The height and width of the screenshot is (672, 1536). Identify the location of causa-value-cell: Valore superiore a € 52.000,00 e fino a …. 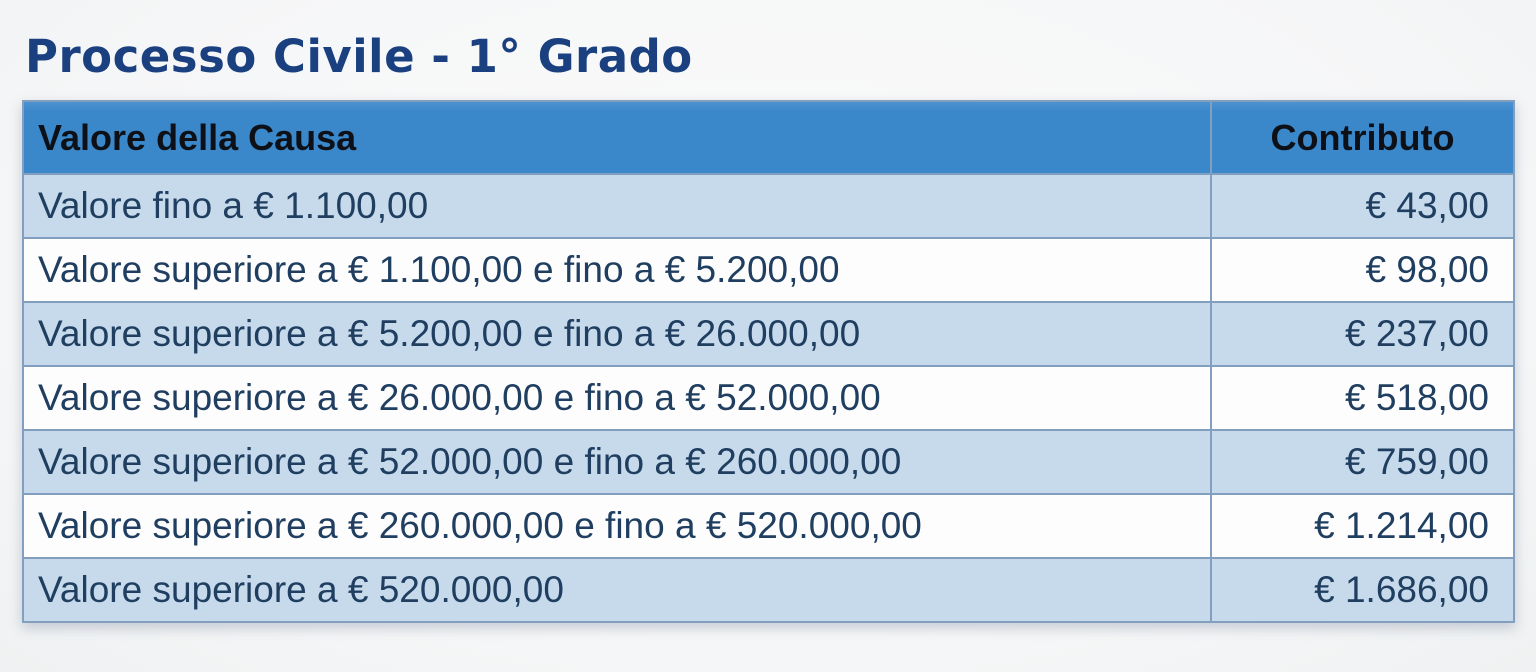
(617, 462).